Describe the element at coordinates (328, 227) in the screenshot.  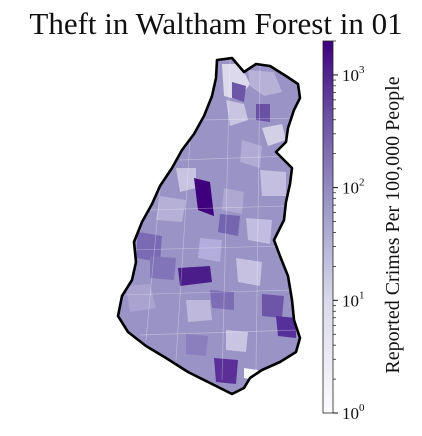
I see `colorbar-gradient` at that location.